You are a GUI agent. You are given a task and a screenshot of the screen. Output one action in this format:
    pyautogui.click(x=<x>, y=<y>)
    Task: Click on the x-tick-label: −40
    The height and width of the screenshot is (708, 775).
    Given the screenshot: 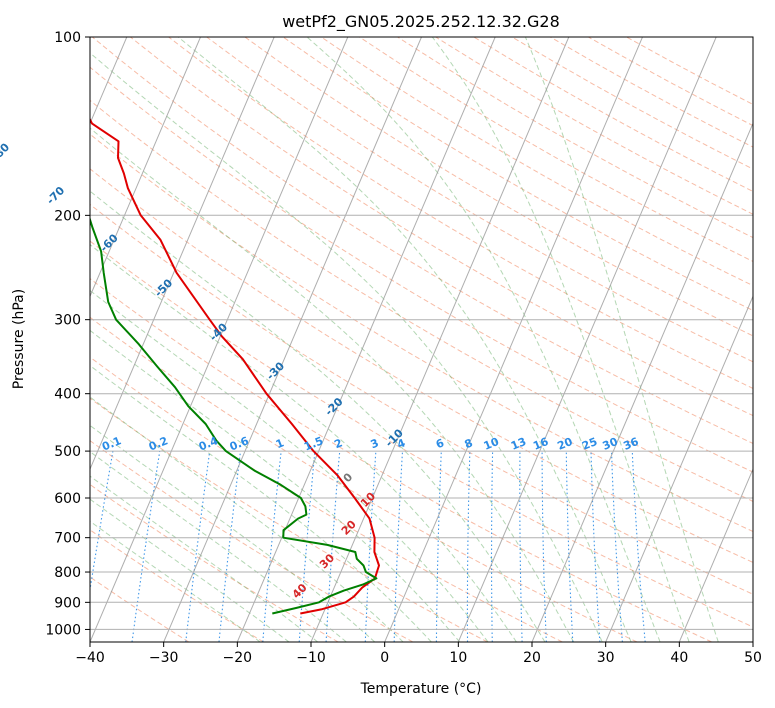 What is the action you would take?
    pyautogui.click(x=90, y=658)
    